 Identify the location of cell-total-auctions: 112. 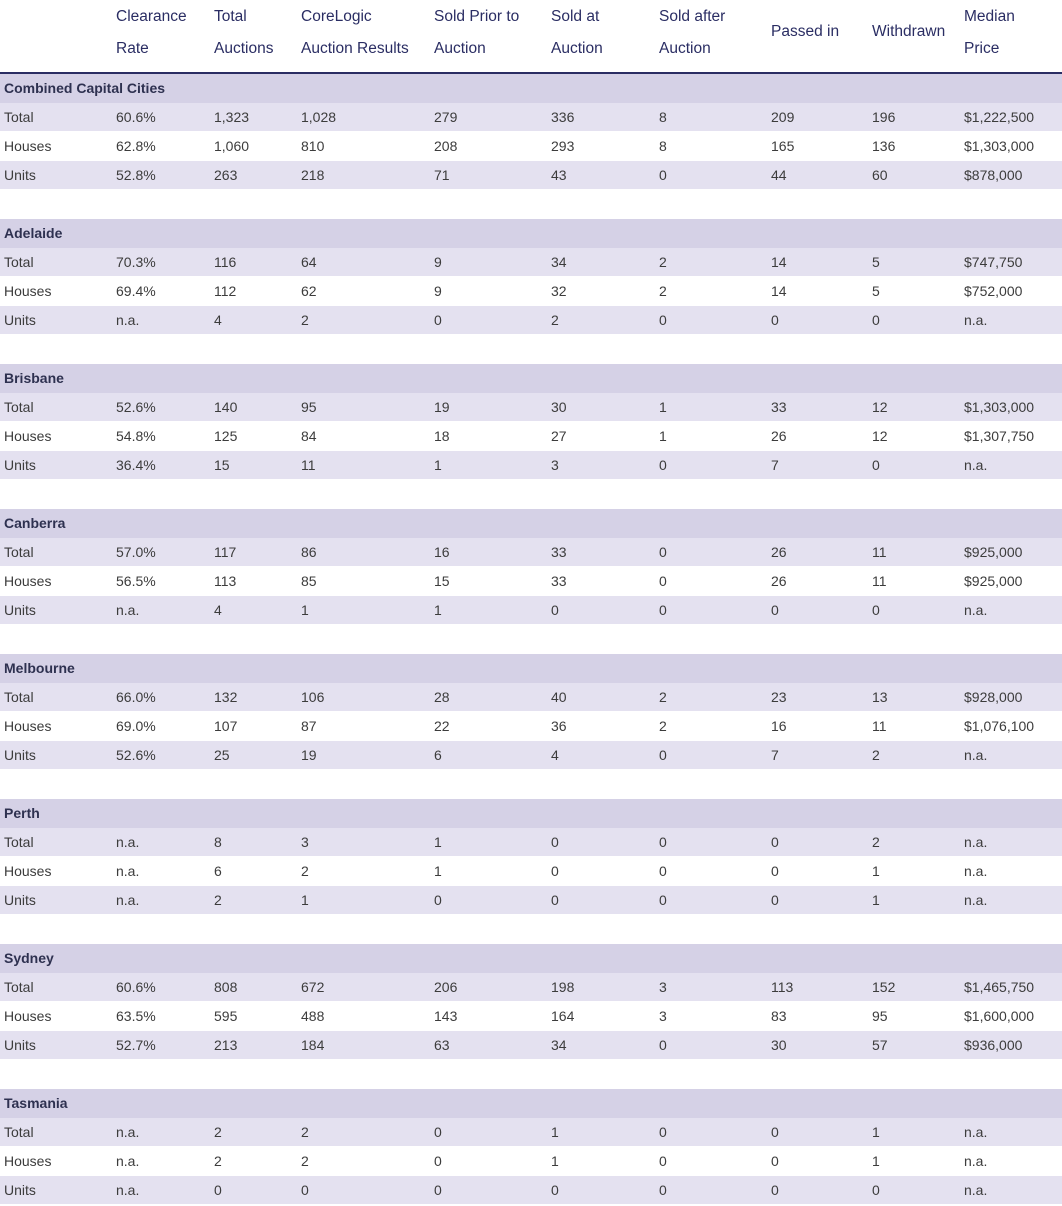
(225, 291).